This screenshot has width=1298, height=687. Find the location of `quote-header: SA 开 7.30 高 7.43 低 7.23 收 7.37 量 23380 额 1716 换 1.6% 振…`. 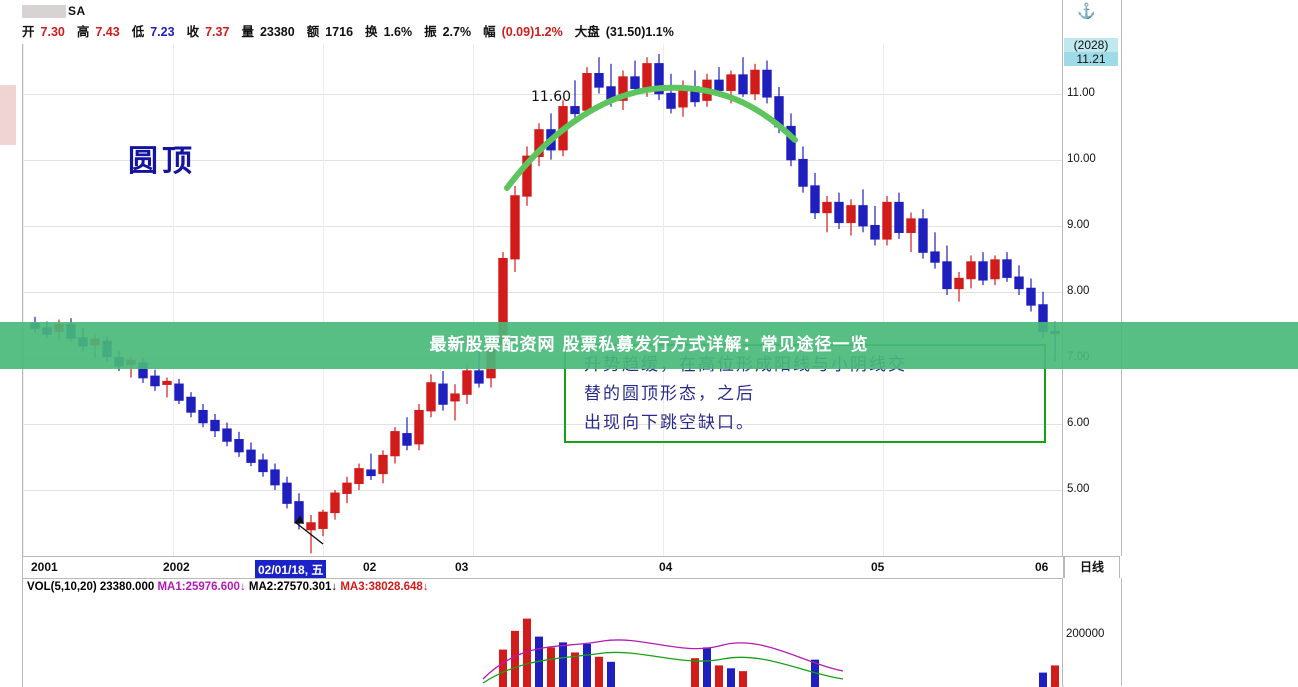

quote-header: SA 开 7.30 高 7.43 低 7.23 收 7.37 量 23380 额 1716 换 1.6% 振… is located at coordinates (552, 23).